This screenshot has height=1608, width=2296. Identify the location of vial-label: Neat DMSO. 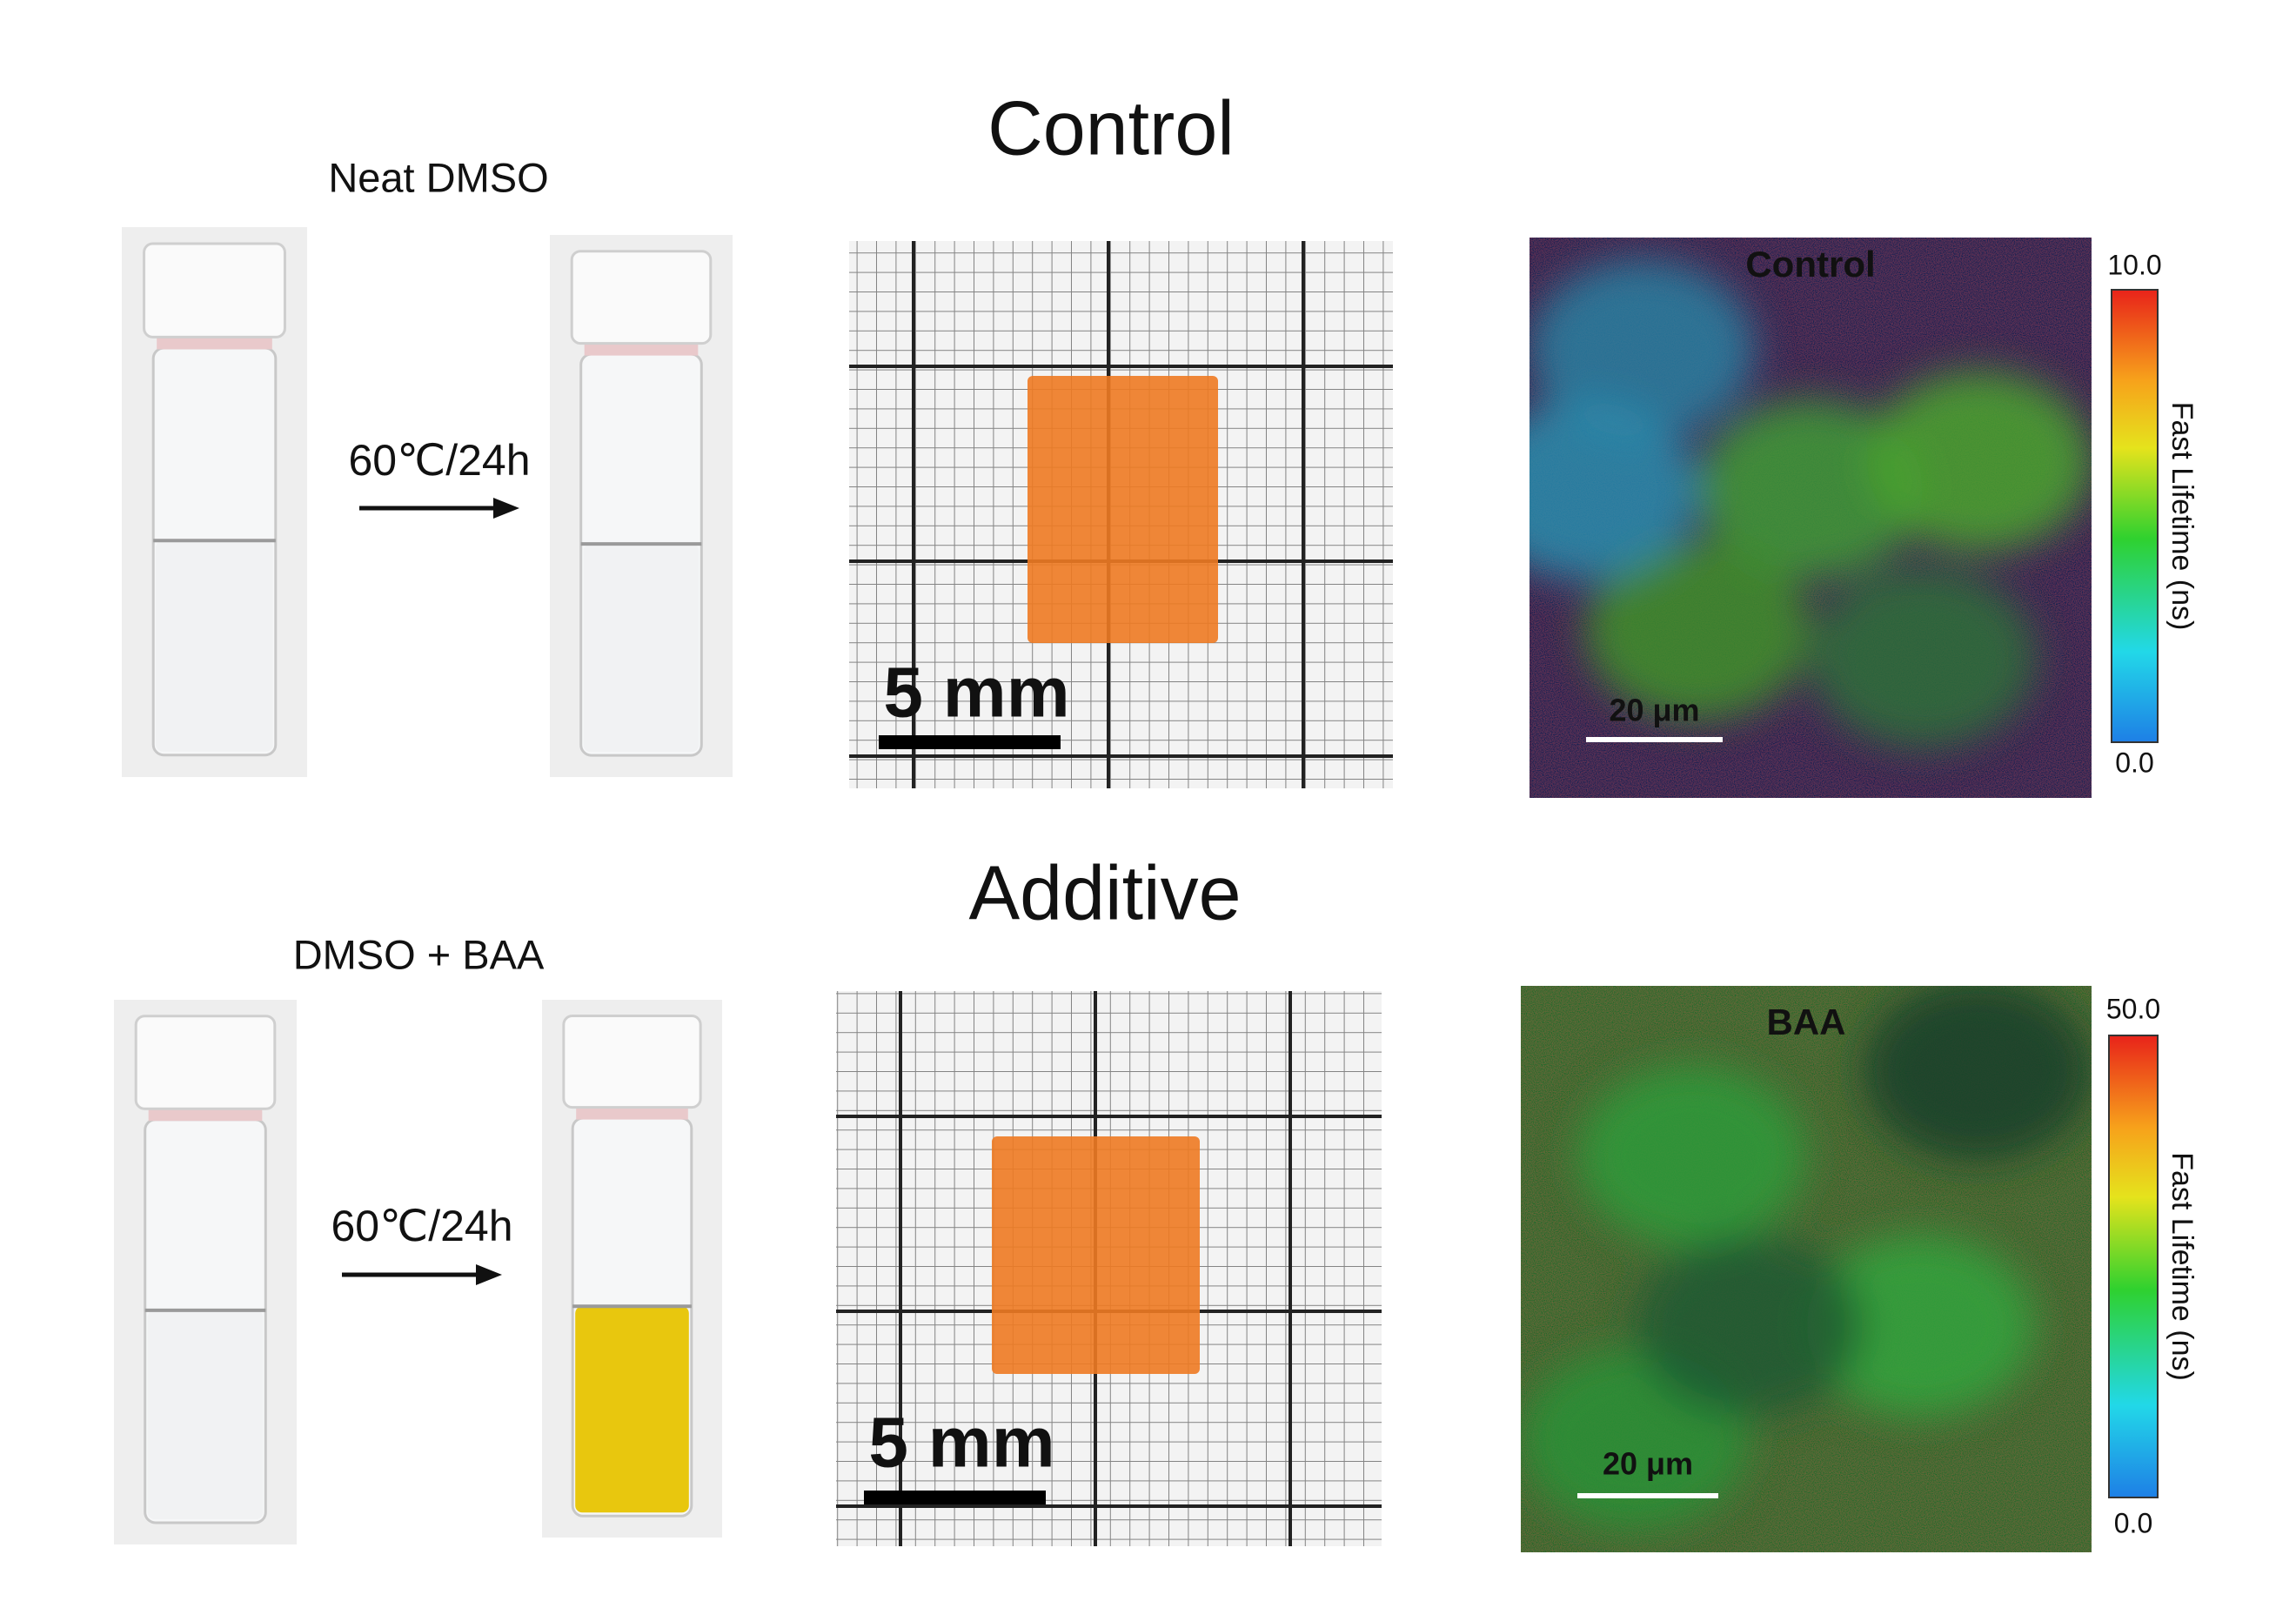
(438, 177).